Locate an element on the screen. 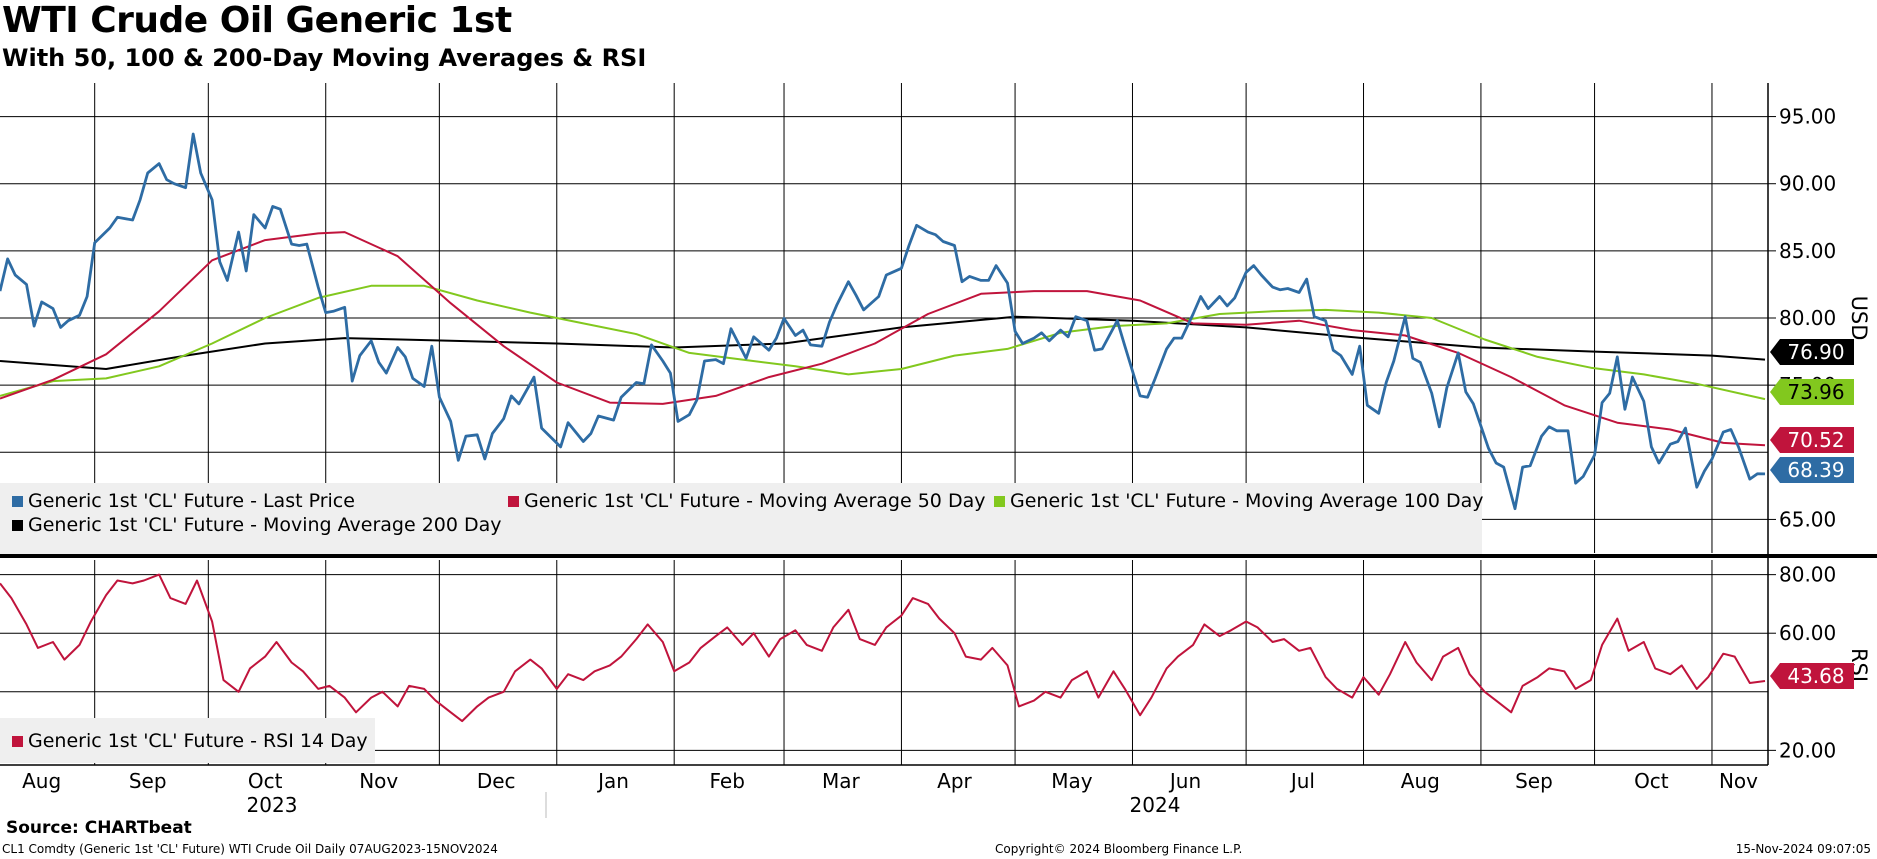  page-title: WTI Crude Oil Generic 1st is located at coordinates (257, 20).